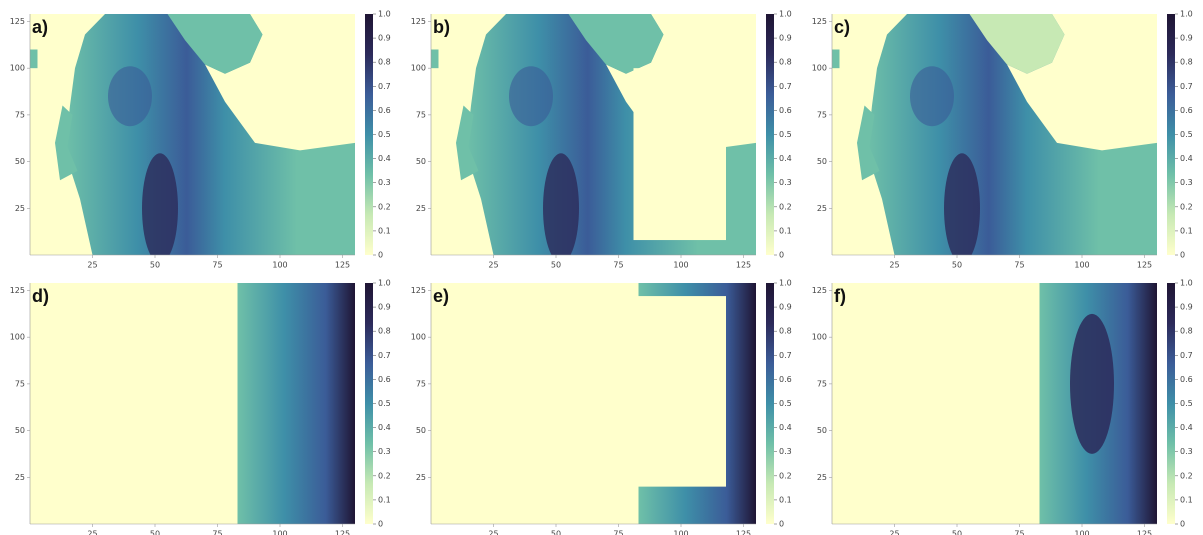 The width and height of the screenshot is (1203, 535). I want to click on field-light, so click(215, 44).